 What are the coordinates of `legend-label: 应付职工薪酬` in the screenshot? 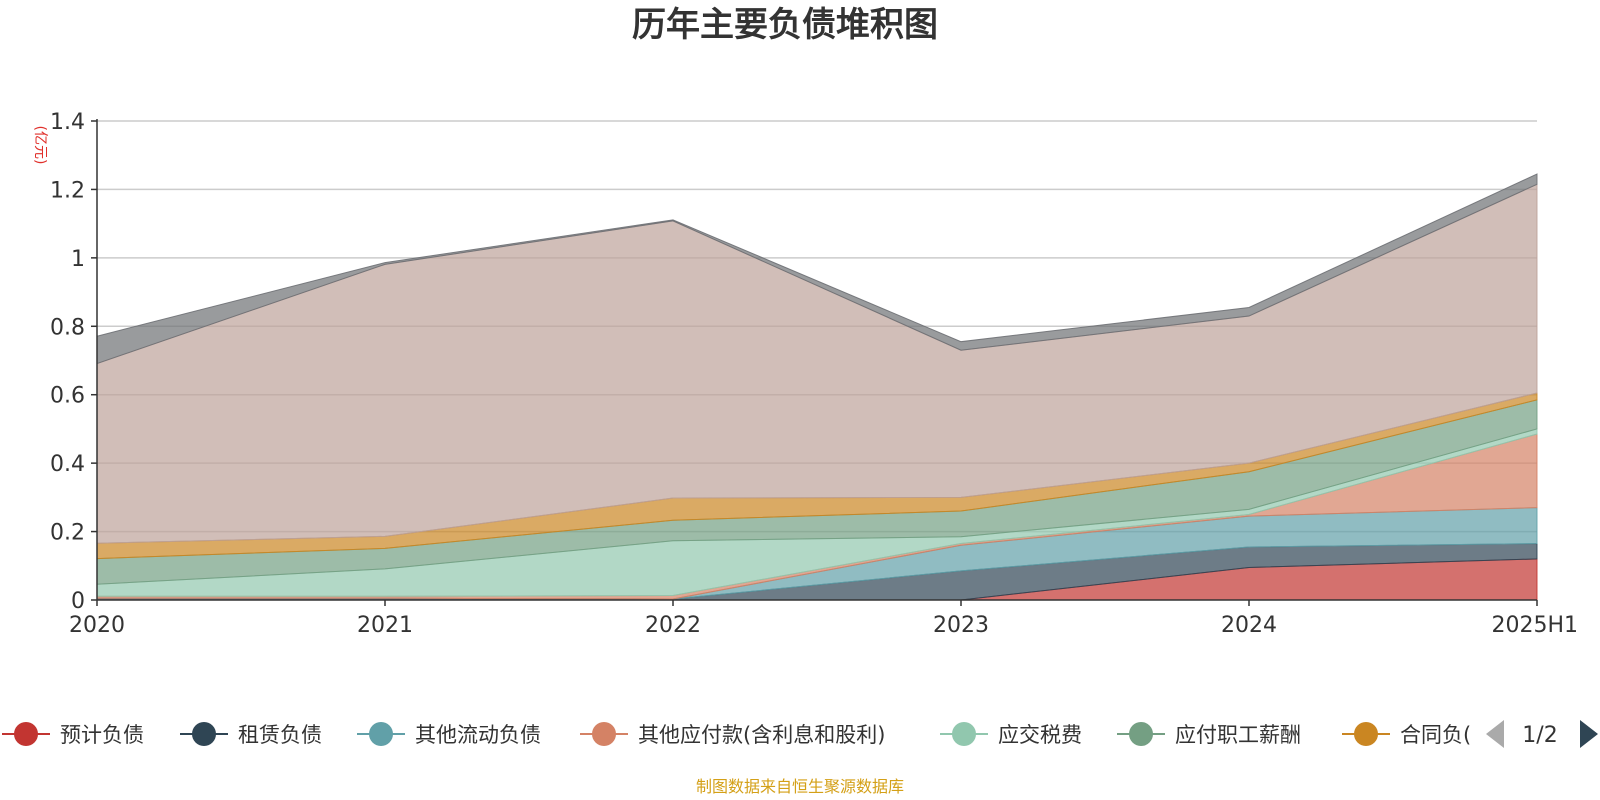 It's located at (1238, 735).